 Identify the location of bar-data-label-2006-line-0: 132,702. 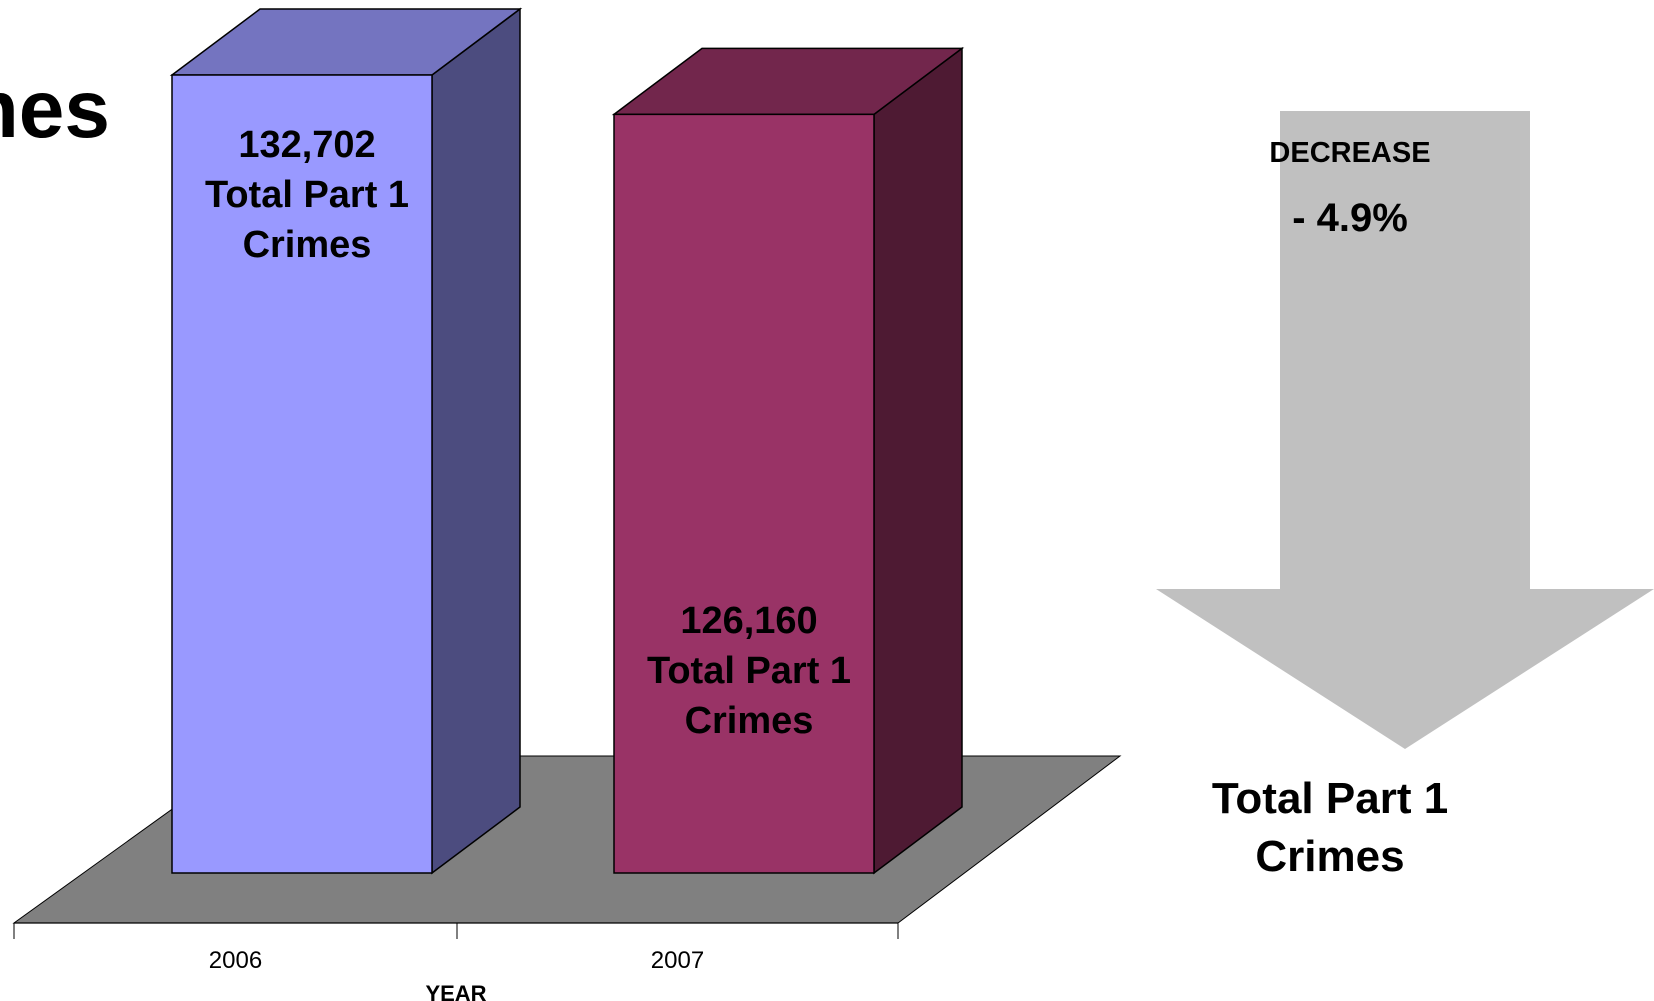
(306, 145).